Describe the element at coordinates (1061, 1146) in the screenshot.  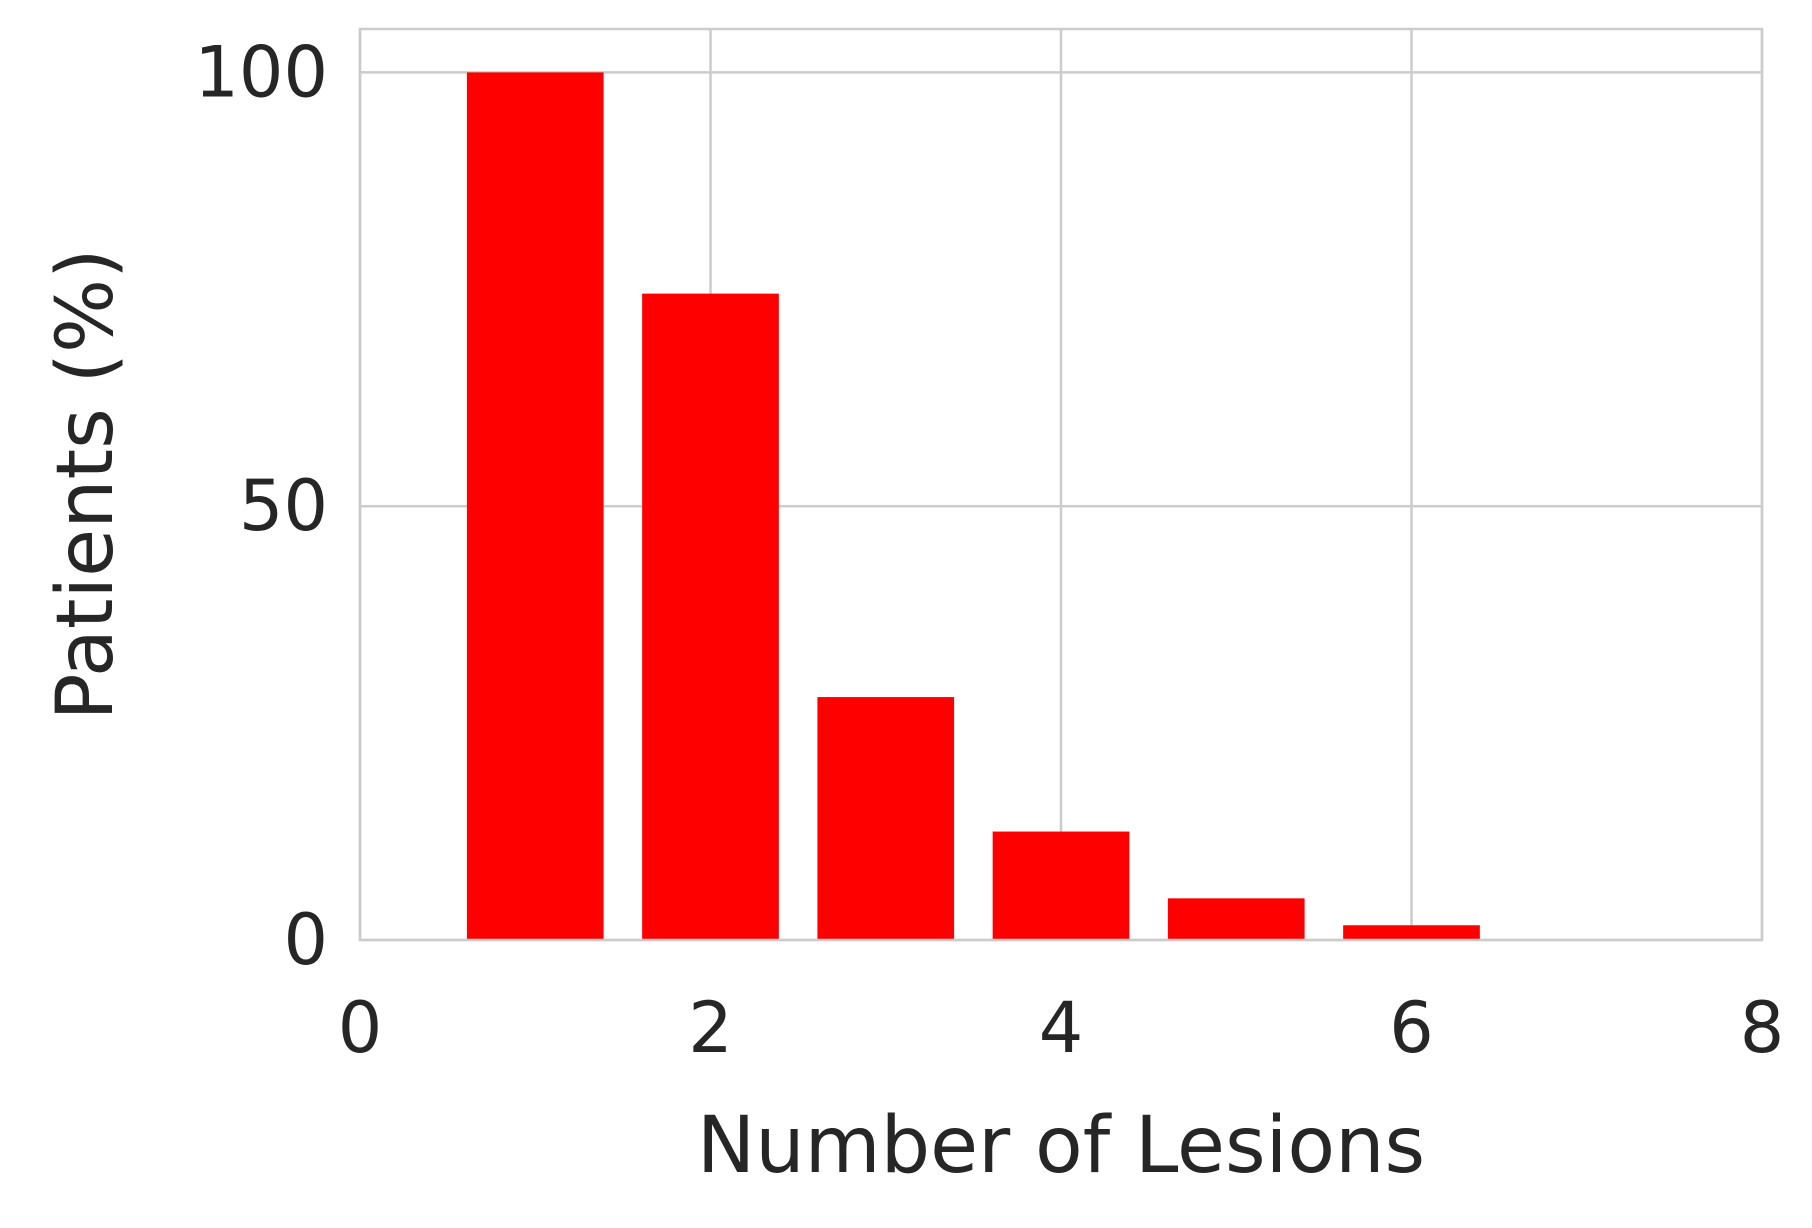
I see `x-axis-label: Number of Lesions` at that location.